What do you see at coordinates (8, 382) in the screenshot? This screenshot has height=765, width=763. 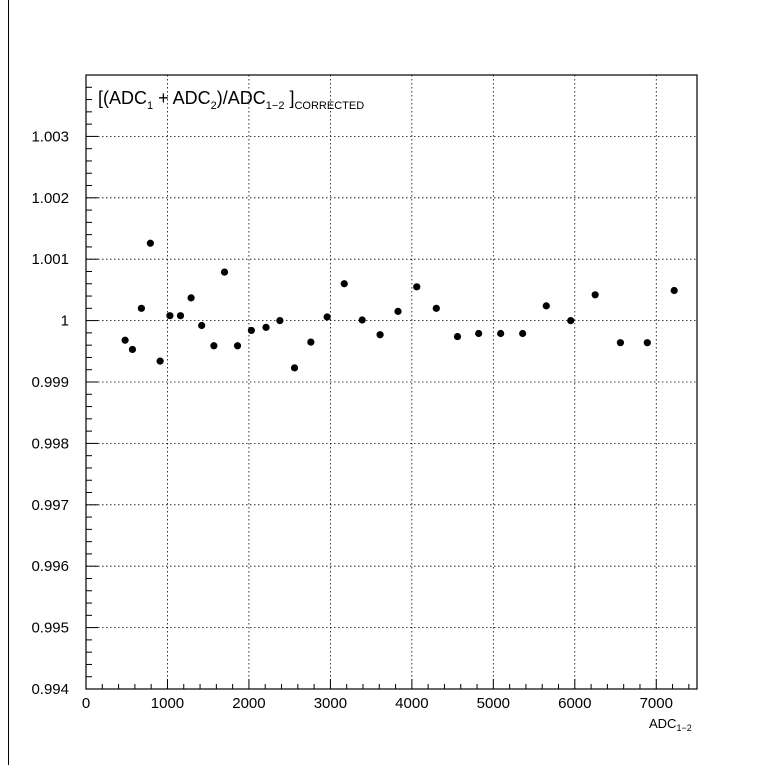 I see `left-frame-line` at bounding box center [8, 382].